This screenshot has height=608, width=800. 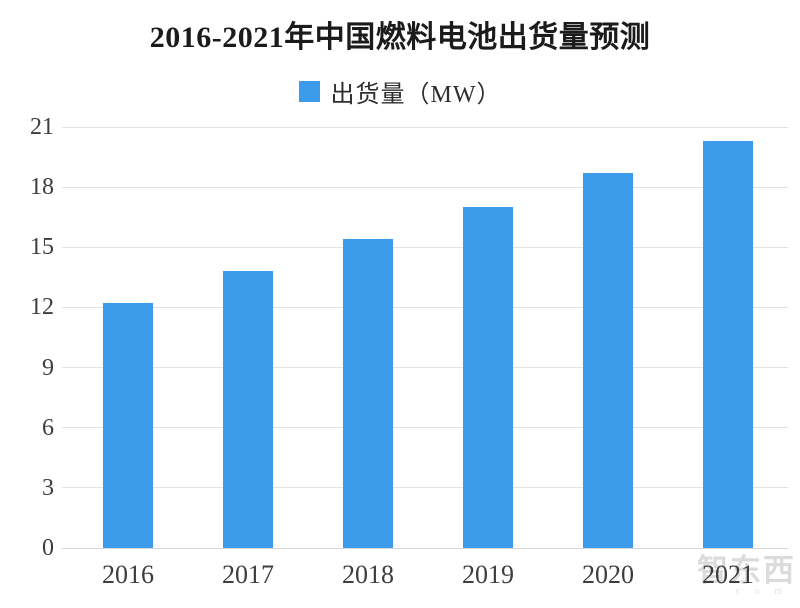 What do you see at coordinates (48, 367) in the screenshot?
I see `y-tick-label-9: 9` at bounding box center [48, 367].